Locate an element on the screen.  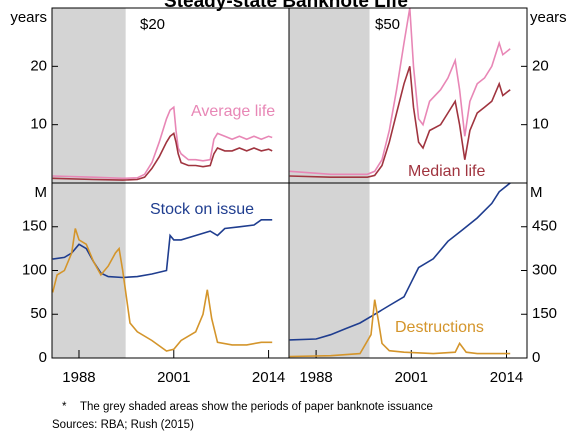
panel-title: $50 is located at coordinates (387, 24).